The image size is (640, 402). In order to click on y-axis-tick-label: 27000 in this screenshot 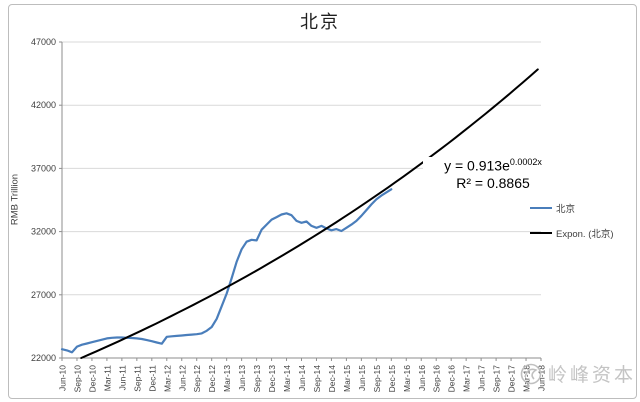, I will do `click(43, 295)`.